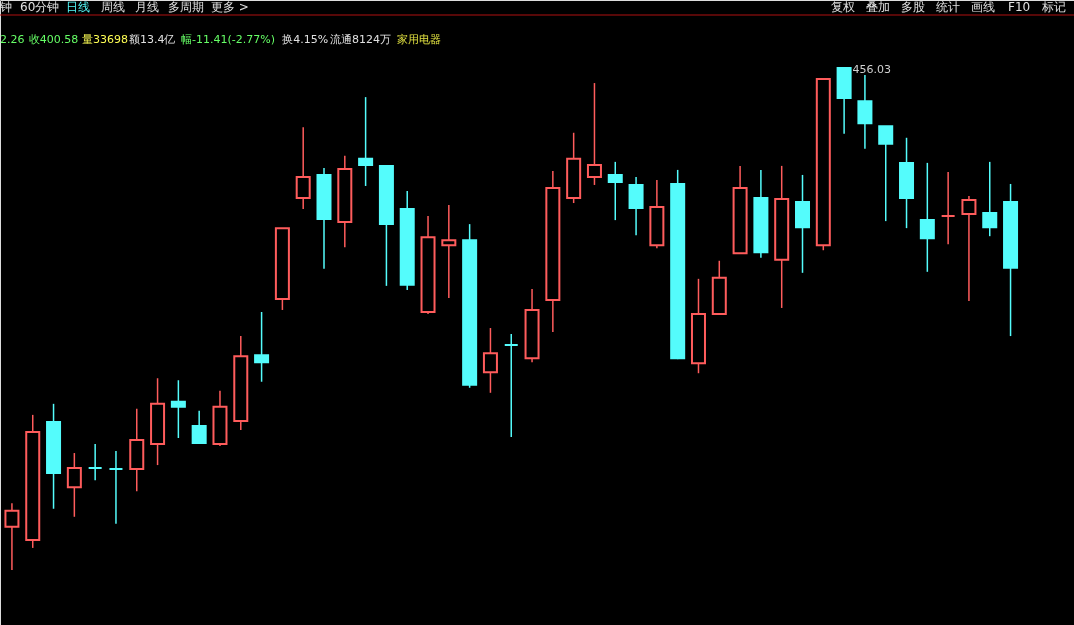 The height and width of the screenshot is (625, 1074). I want to click on text: 收400.58, so click(53, 39).